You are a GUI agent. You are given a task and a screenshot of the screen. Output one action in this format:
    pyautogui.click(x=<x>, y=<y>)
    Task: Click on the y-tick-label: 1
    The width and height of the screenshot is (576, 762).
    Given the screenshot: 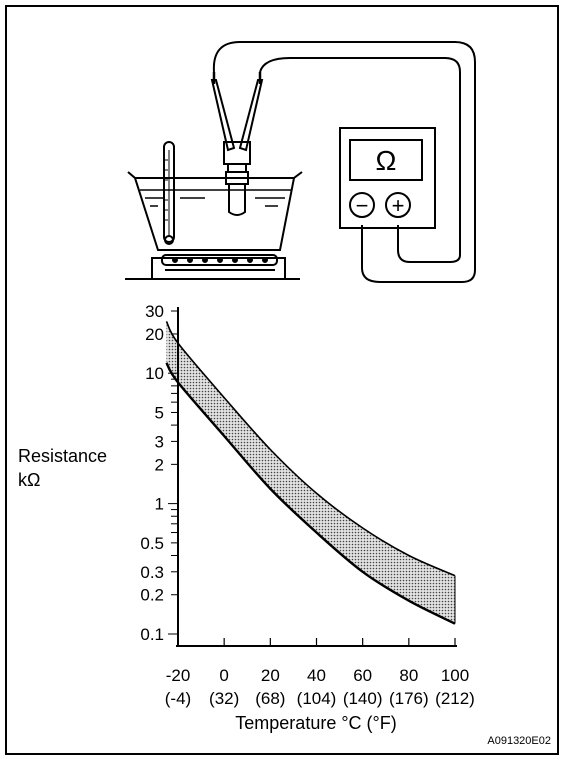 What is the action you would take?
    pyautogui.click(x=159, y=504)
    